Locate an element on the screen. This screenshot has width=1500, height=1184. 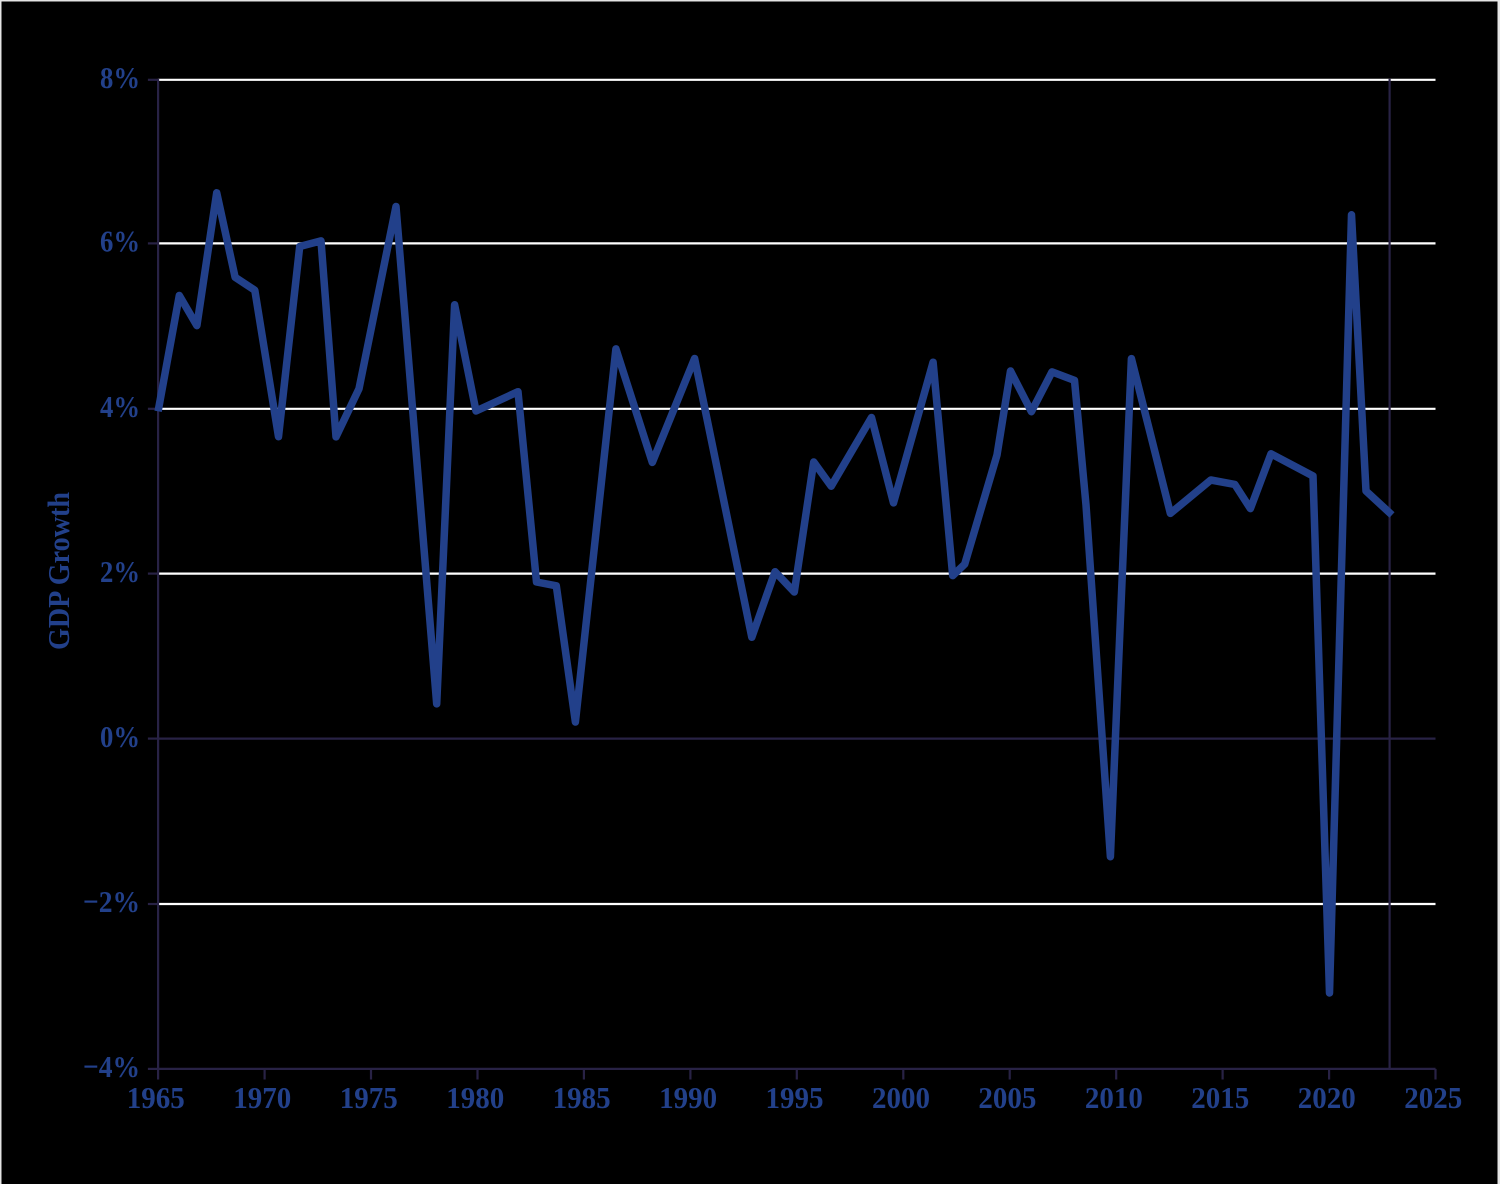
svg-text: 1970 is located at coordinates (262, 1097).